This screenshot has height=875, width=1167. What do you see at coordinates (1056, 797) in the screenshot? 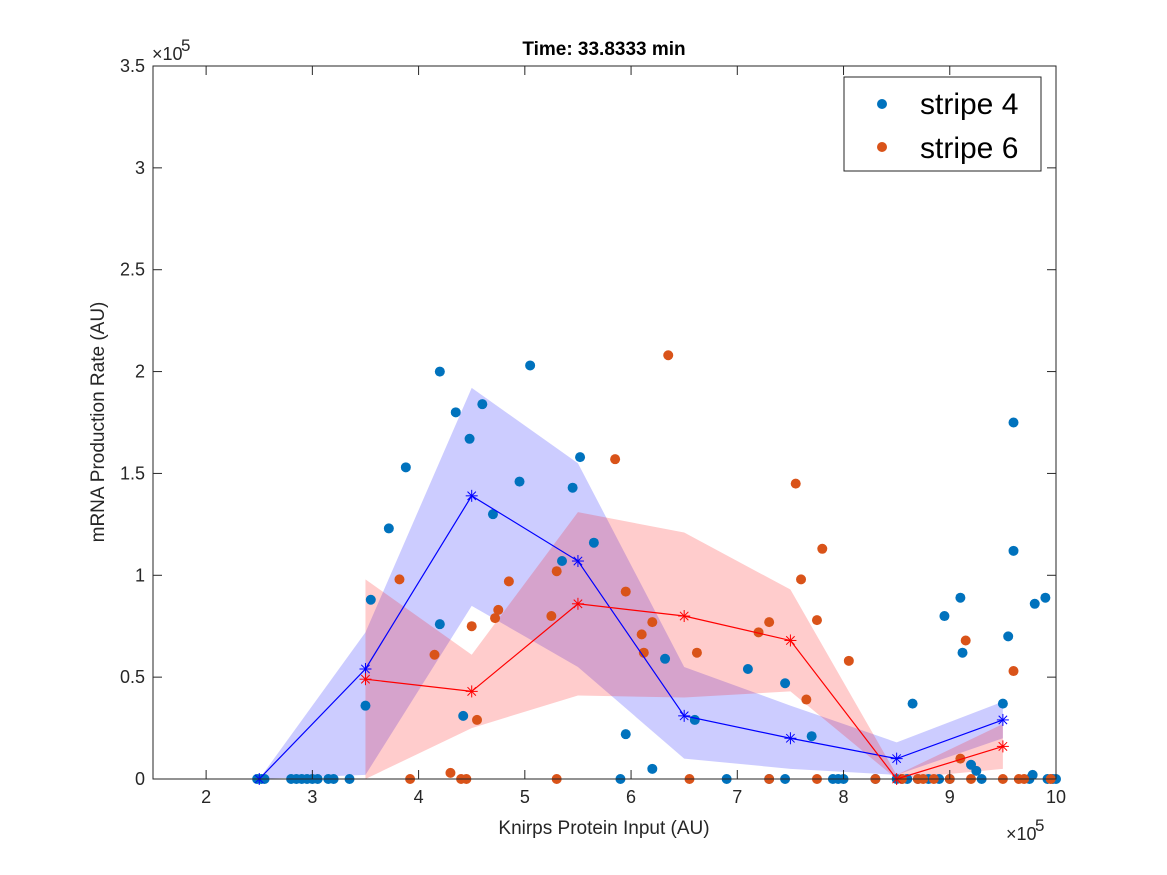
I see `x-tick-label: 10` at bounding box center [1056, 797].